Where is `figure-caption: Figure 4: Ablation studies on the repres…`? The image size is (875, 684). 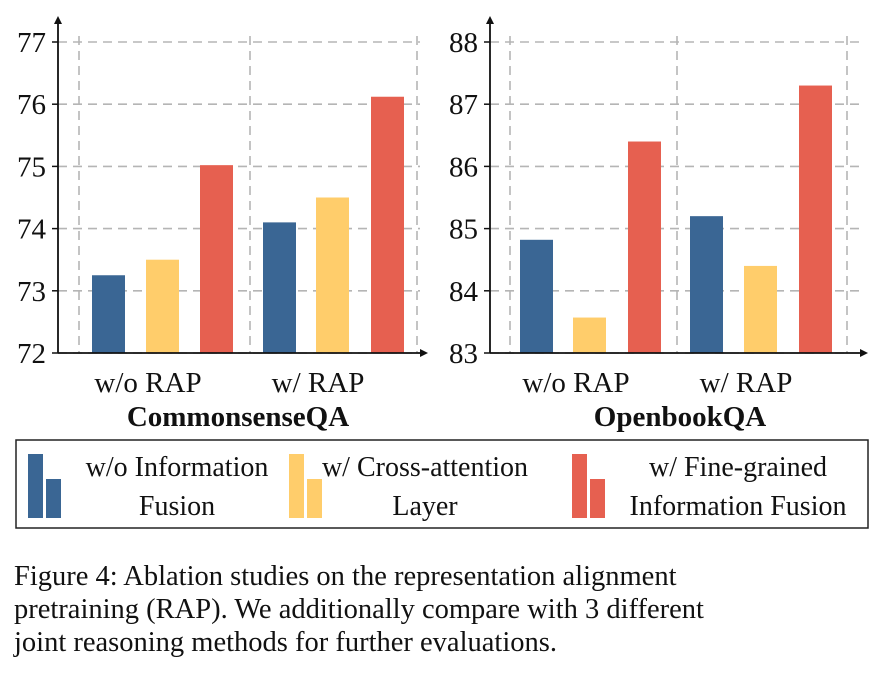
figure-caption: Figure 4: Ablation studies on the repres… is located at coordinates (439, 609).